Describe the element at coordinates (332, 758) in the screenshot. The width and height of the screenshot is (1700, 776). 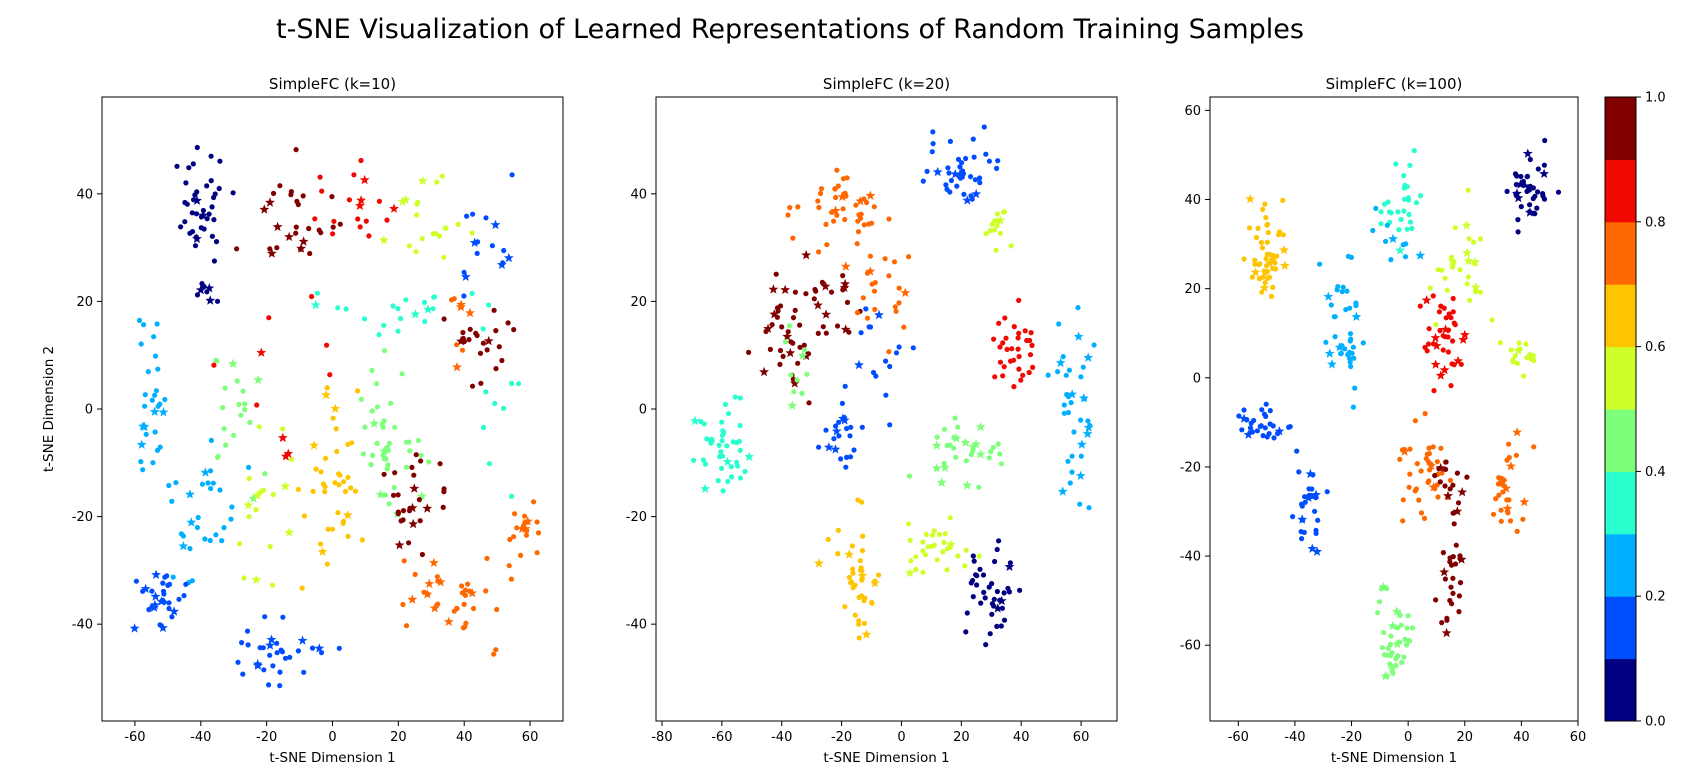
I see `x-axis-label: t-SNE Dimension 1` at that location.